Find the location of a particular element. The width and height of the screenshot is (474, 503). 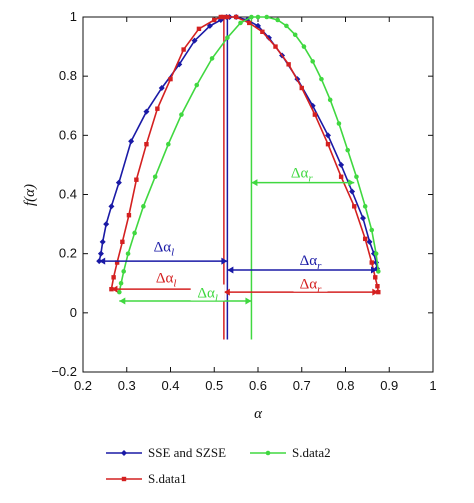

width-annotation: Δαl is located at coordinates (185, 294).